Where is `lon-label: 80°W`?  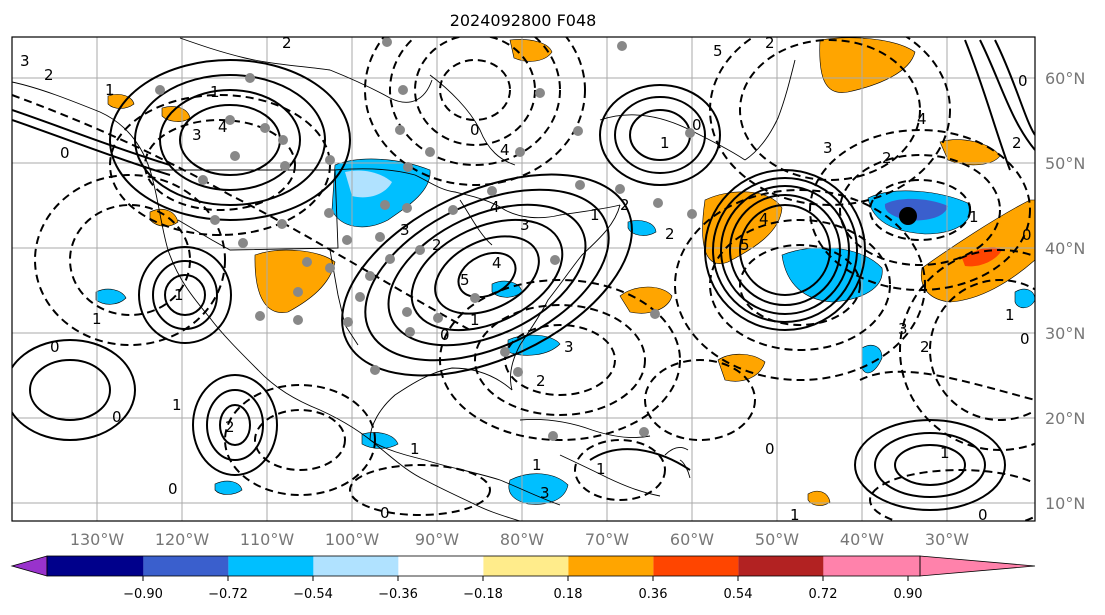 lon-label: 80°W is located at coordinates (522, 539).